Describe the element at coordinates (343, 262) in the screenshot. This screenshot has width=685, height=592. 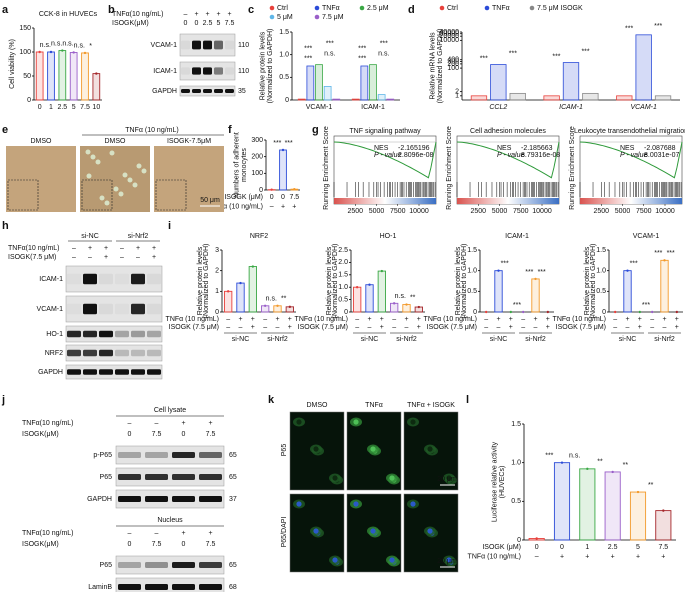
I see `y-tick-label: 2.0` at that location.